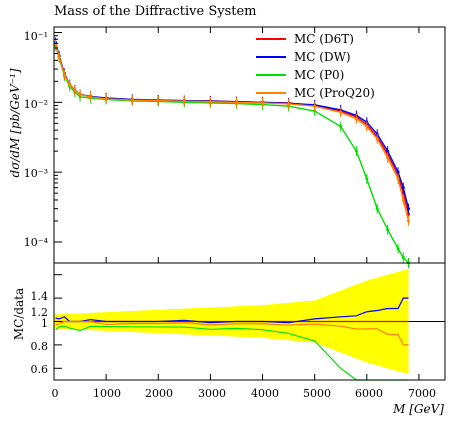 The height and width of the screenshot is (422, 461). What do you see at coordinates (319, 75) in the screenshot?
I see `legend-label: MC (P0)` at bounding box center [319, 75].